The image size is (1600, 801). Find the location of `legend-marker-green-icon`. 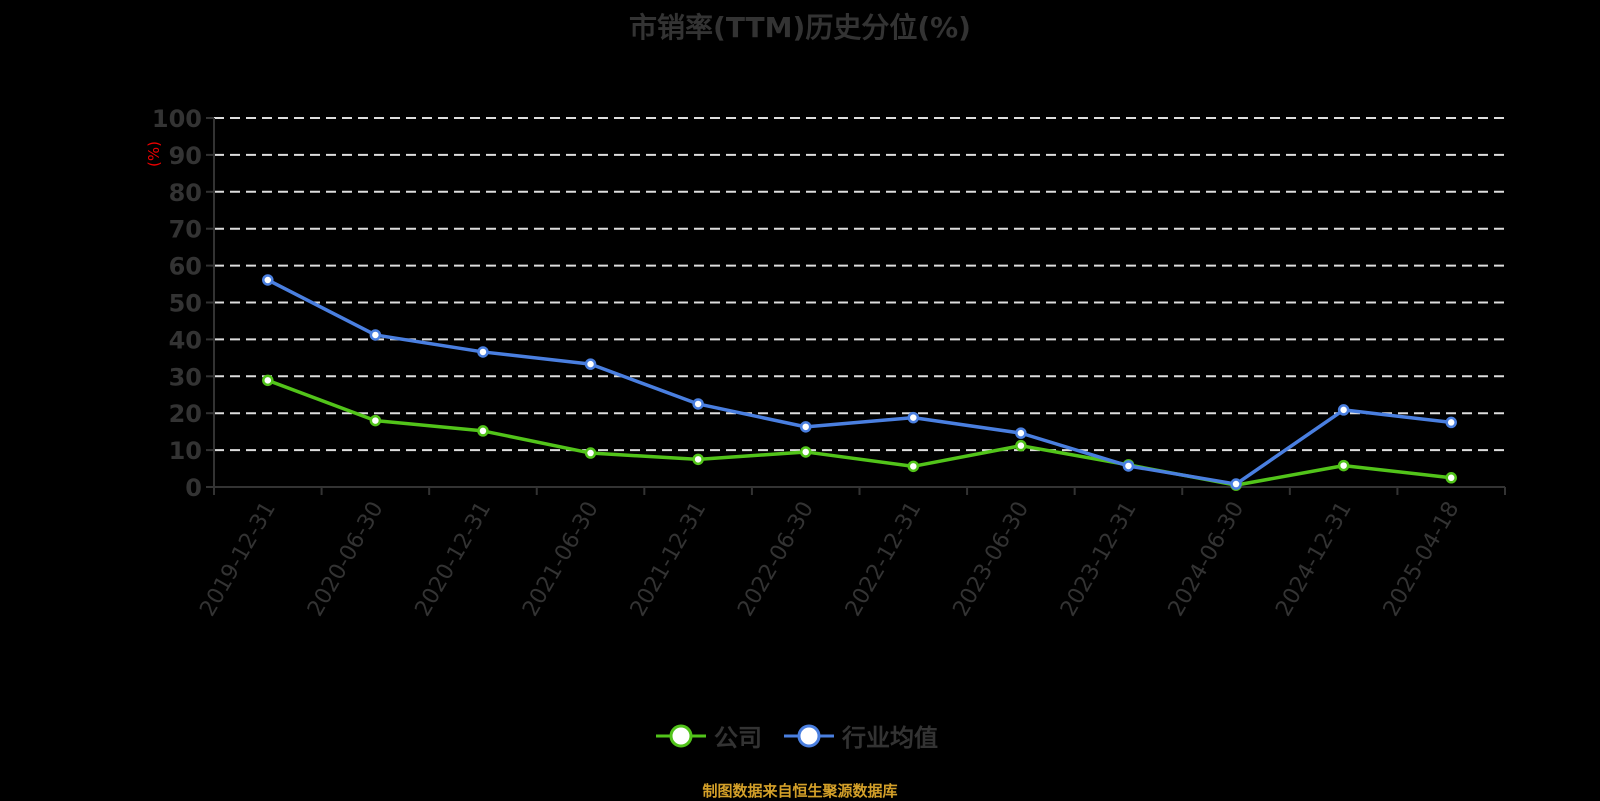

legend-marker-green-icon is located at coordinates (681, 735).